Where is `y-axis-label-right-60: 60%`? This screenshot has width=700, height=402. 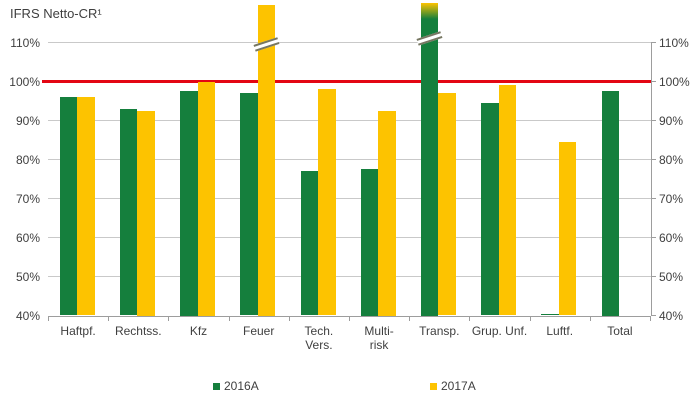 y-axis-label-right-60: 60% is located at coordinates (671, 237).